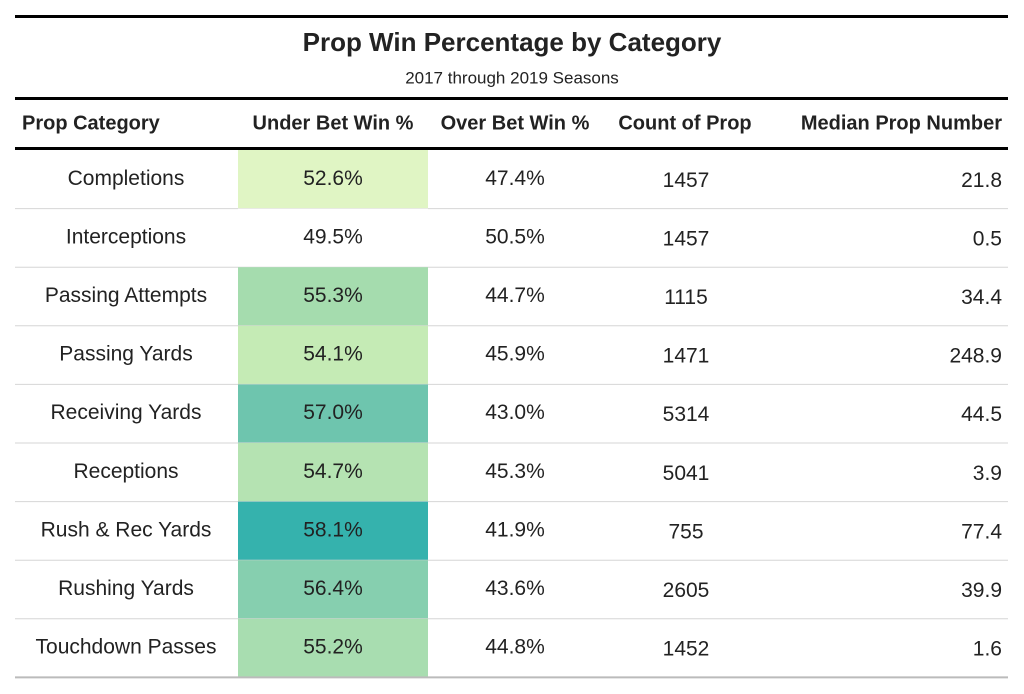  I want to click on cell: 55.2%, so click(333, 647).